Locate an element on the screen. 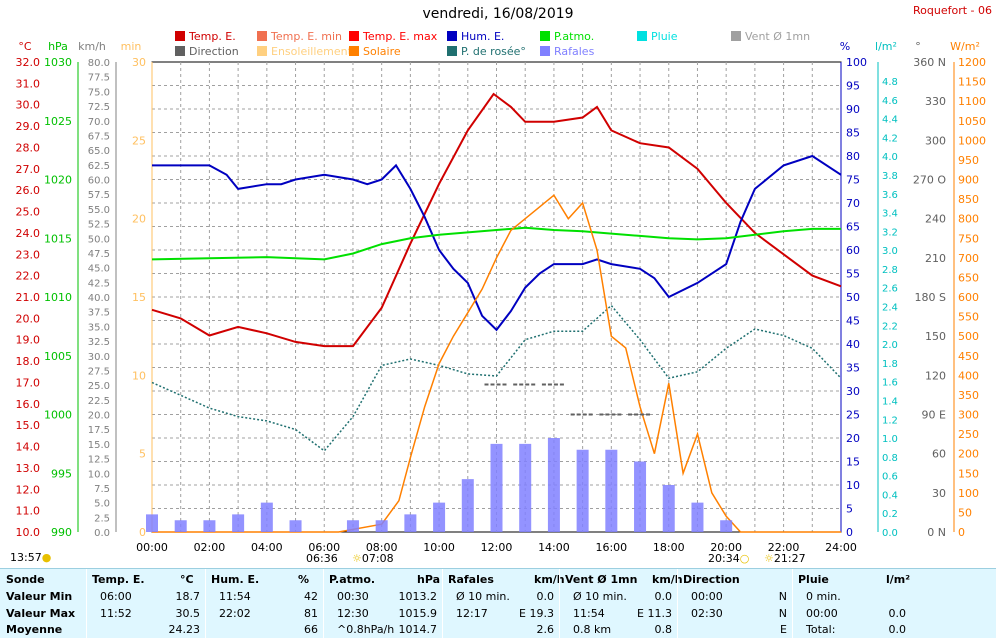 Image resolution: width=996 pixels, height=638 pixels. wind-tick-label: 70.0 is located at coordinates (99, 122).